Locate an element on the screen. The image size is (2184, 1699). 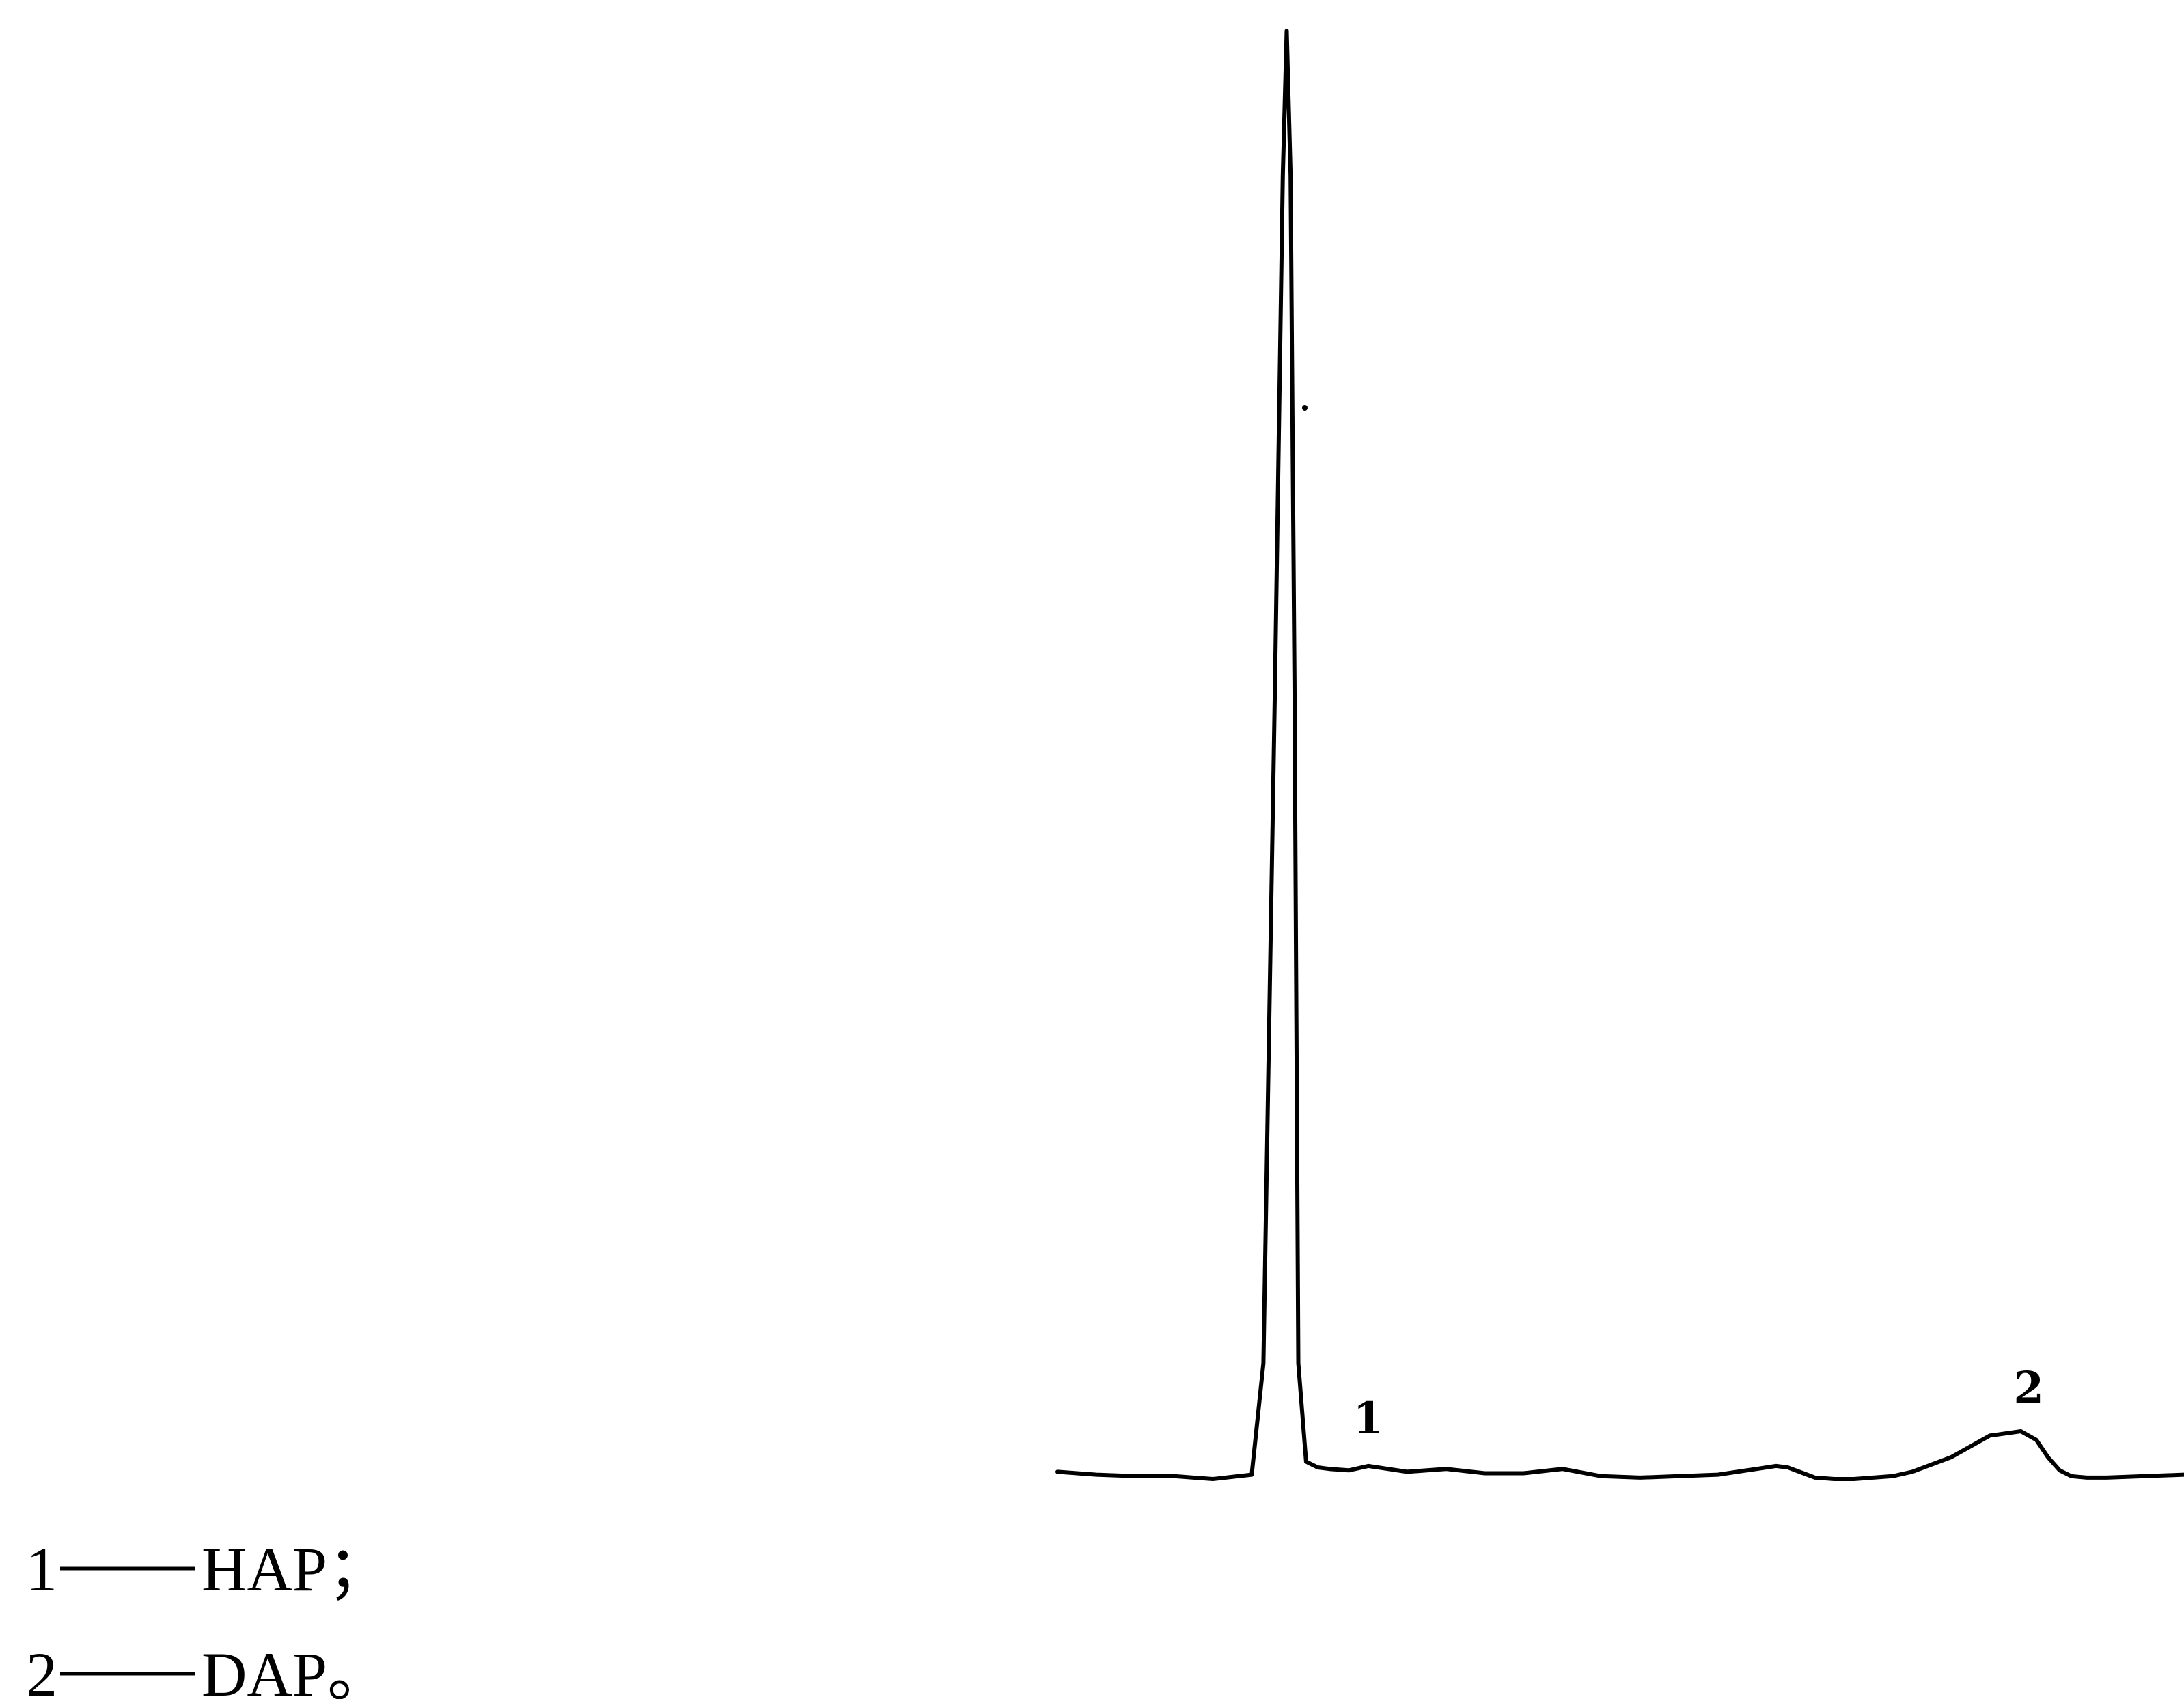
peak-label-2: 2 is located at coordinates (2028, 1387).